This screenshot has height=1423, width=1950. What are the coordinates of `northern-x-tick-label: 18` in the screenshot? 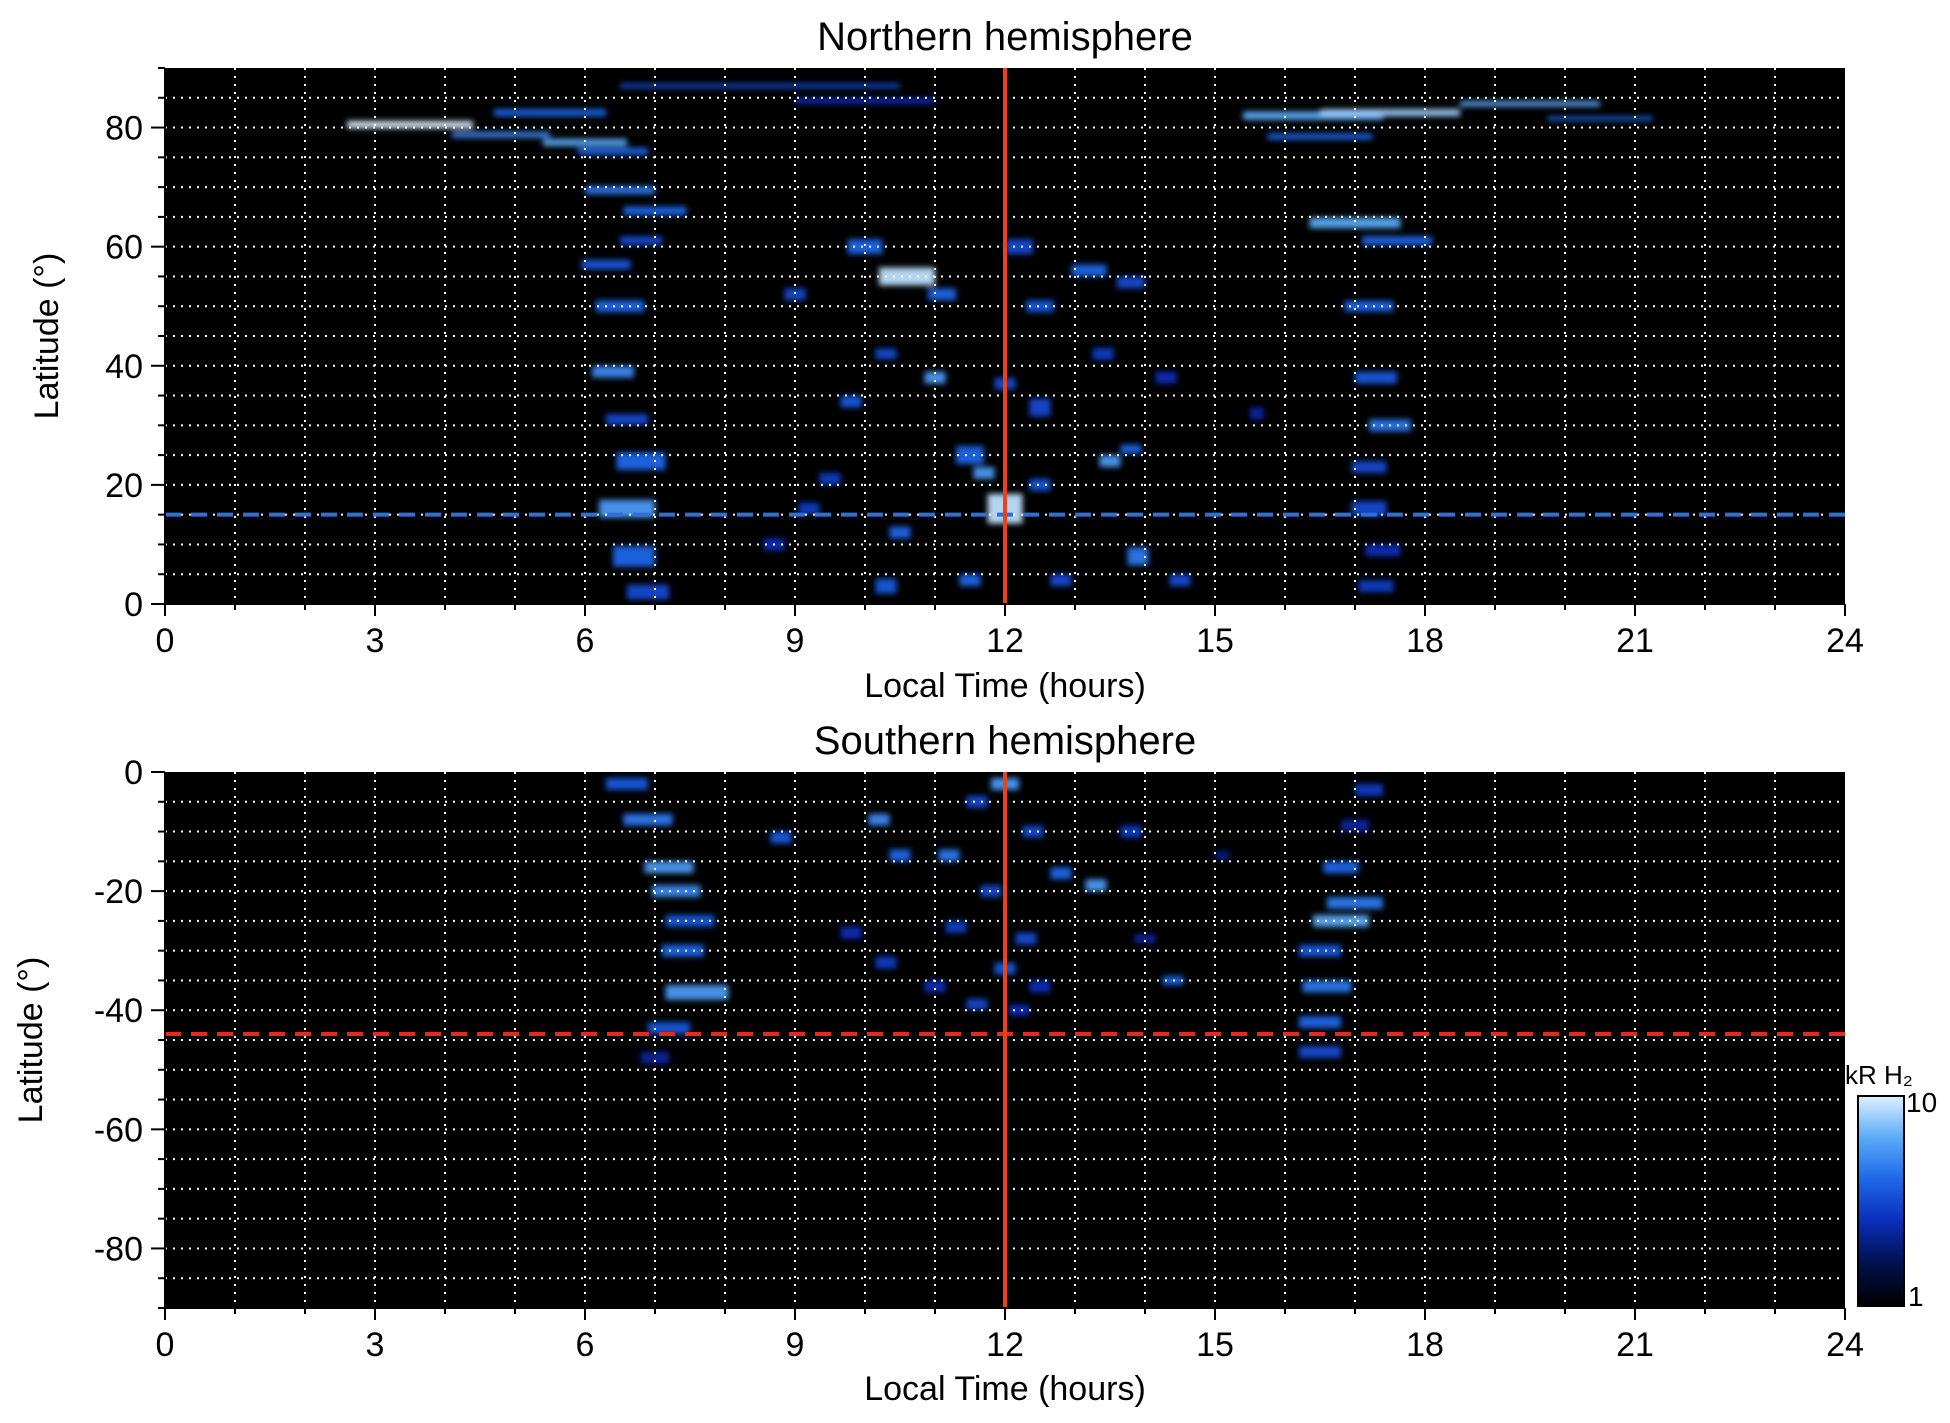 It's located at (1425, 641).